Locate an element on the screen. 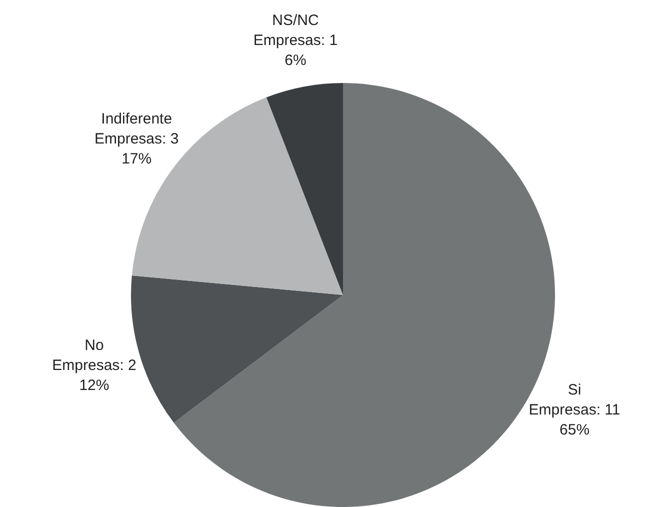 The height and width of the screenshot is (507, 670). slice-label: Si is located at coordinates (575, 389).